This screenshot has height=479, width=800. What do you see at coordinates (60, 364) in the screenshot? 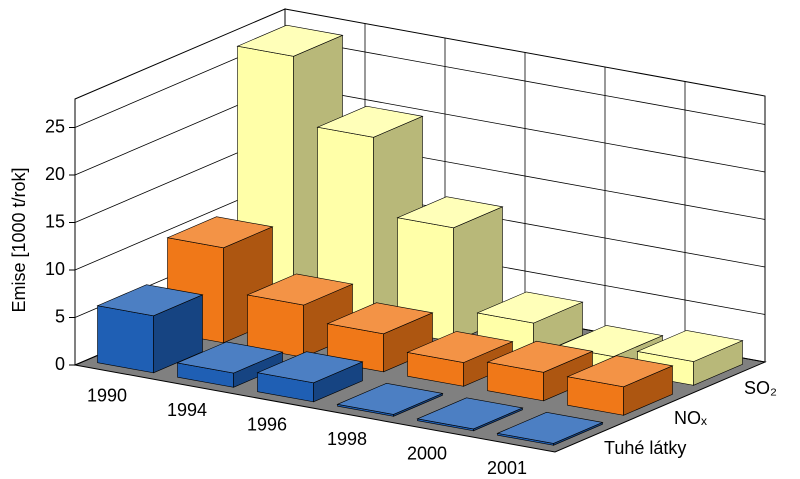
I see `y-tick-label: 0` at bounding box center [60, 364].